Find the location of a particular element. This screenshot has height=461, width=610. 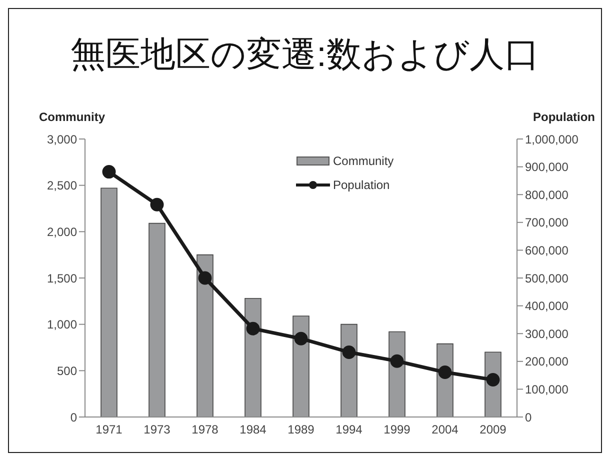

y-axis-title: Community is located at coordinates (72, 117).